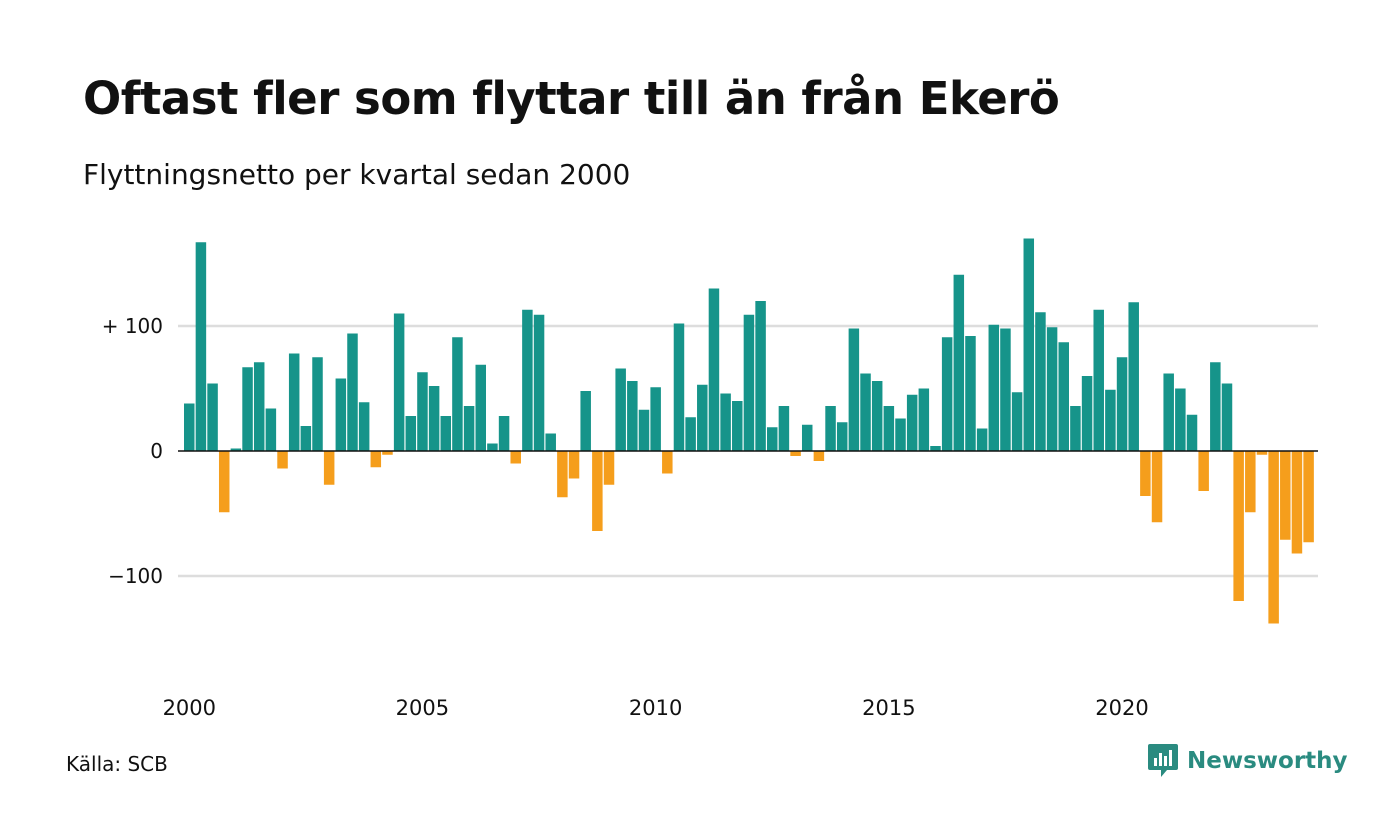 Image resolution: width=1400 pixels, height=840 pixels. I want to click on chart-subtitle: Flyttningsnetto per kvartal sedan 2000, so click(357, 174).